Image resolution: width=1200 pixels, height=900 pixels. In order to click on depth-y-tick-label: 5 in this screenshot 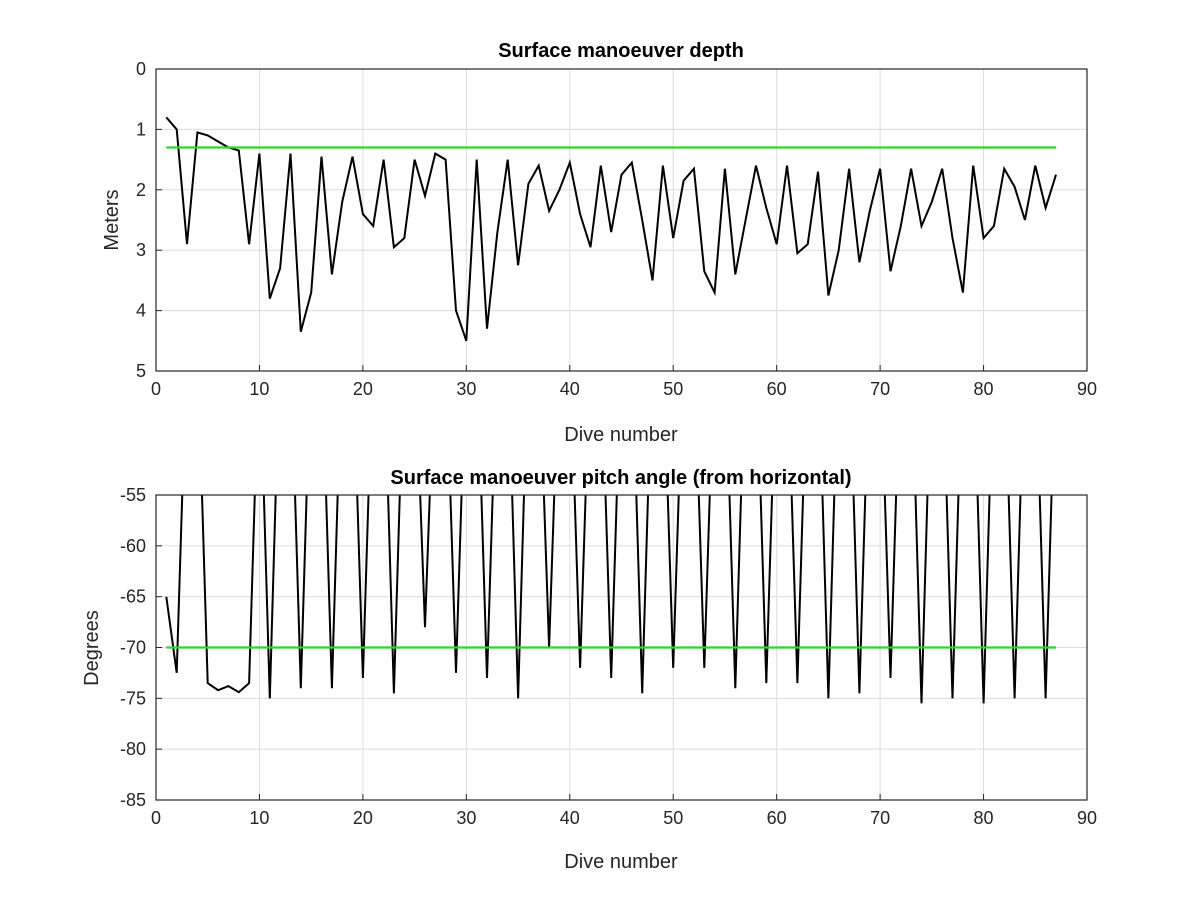, I will do `click(141, 371)`.